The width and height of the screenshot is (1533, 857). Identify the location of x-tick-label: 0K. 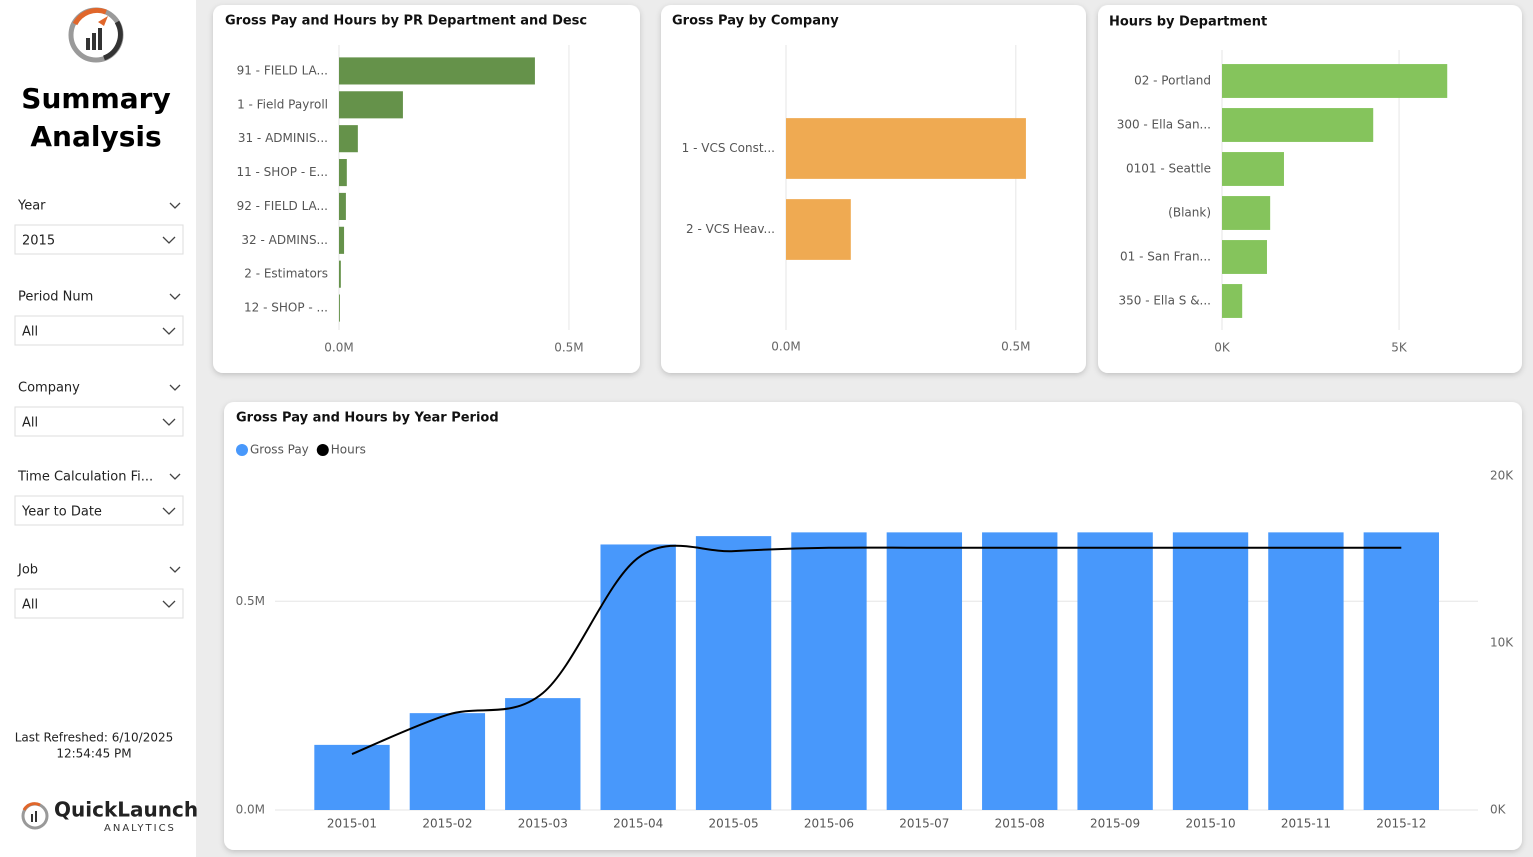
(1222, 348).